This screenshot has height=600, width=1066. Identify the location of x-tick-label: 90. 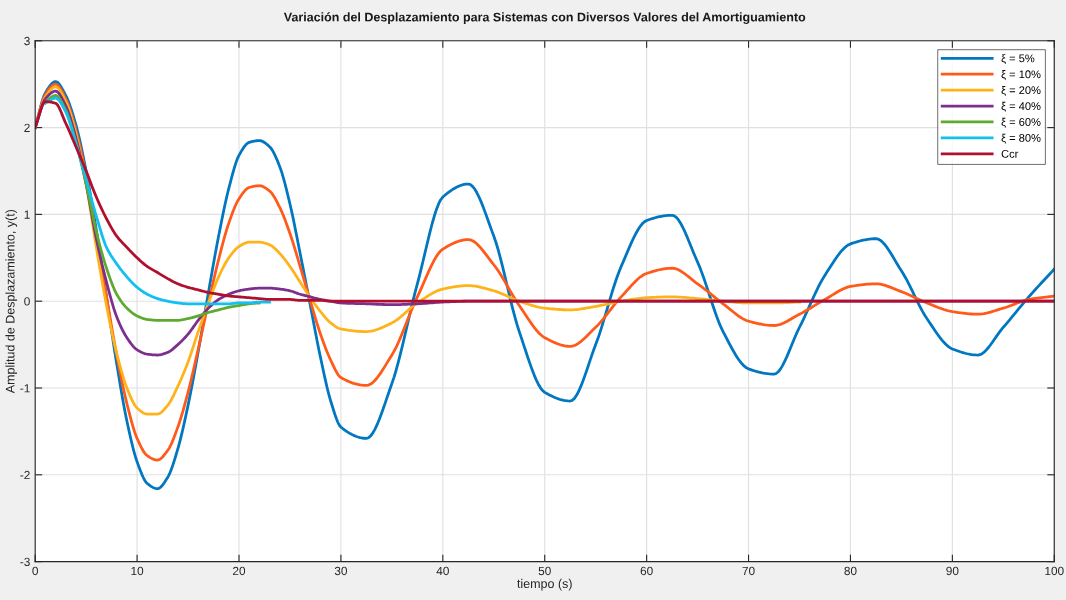
(952, 571).